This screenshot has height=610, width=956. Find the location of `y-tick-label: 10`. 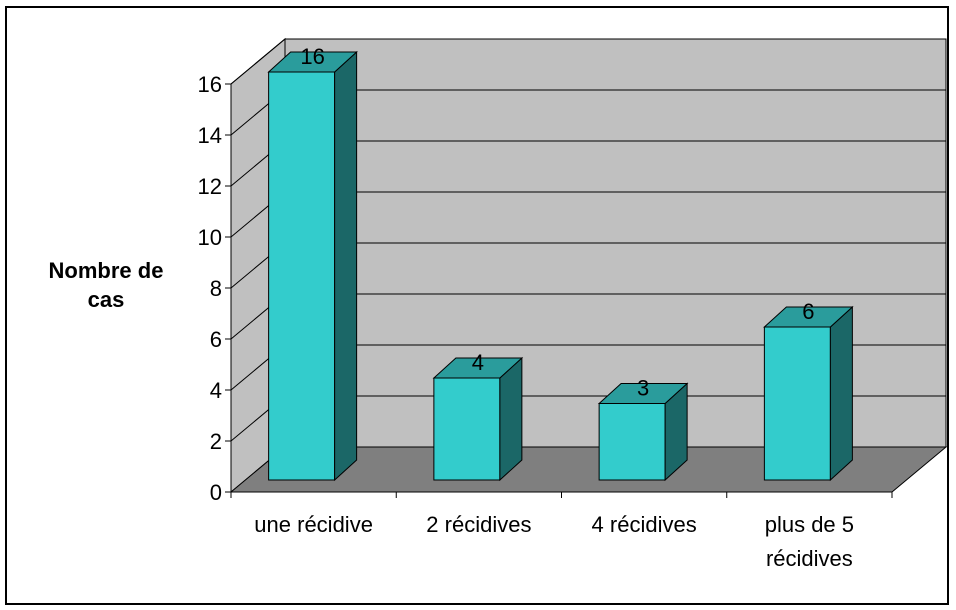

y-tick-label: 10 is located at coordinates (210, 237).